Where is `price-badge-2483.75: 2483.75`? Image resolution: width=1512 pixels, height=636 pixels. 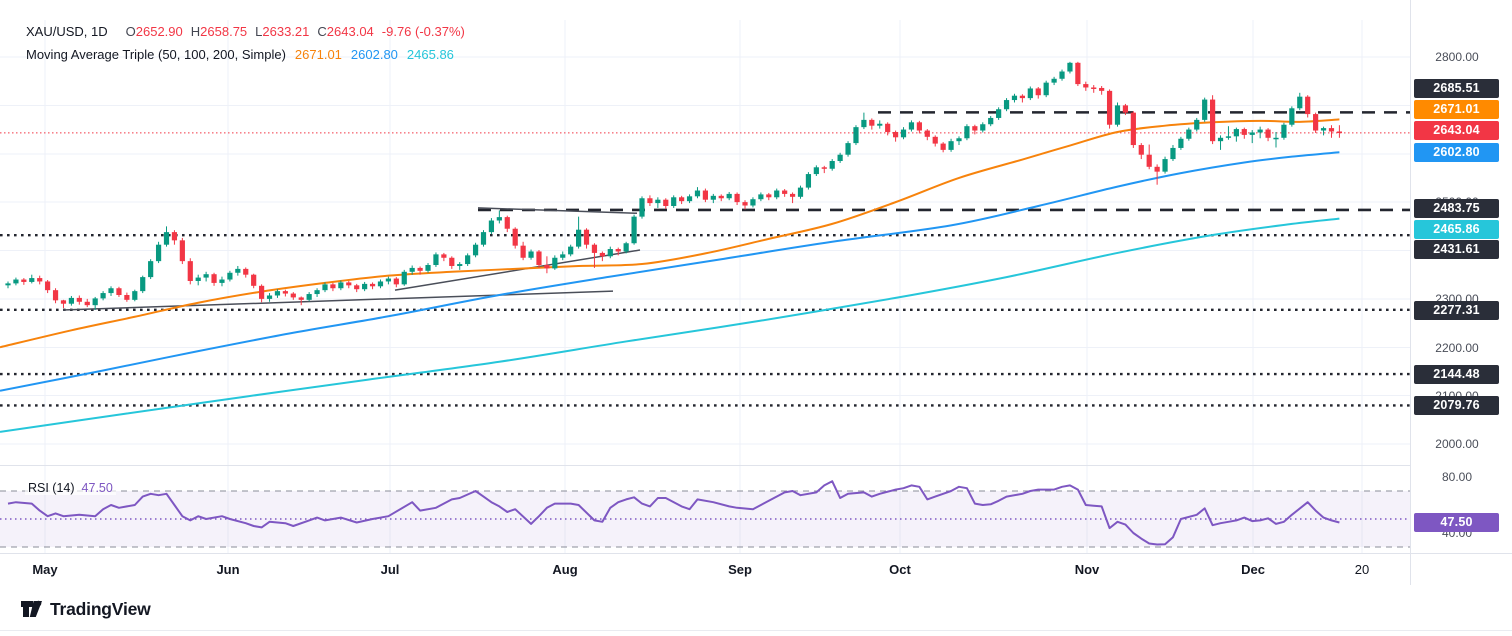 price-badge-2483.75: 2483.75 is located at coordinates (1456, 208).